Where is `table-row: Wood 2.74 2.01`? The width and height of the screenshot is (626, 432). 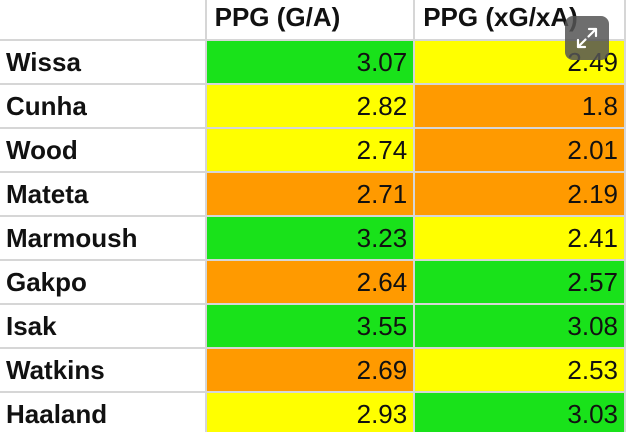
table-row: Wood 2.74 2.01 is located at coordinates (313, 150).